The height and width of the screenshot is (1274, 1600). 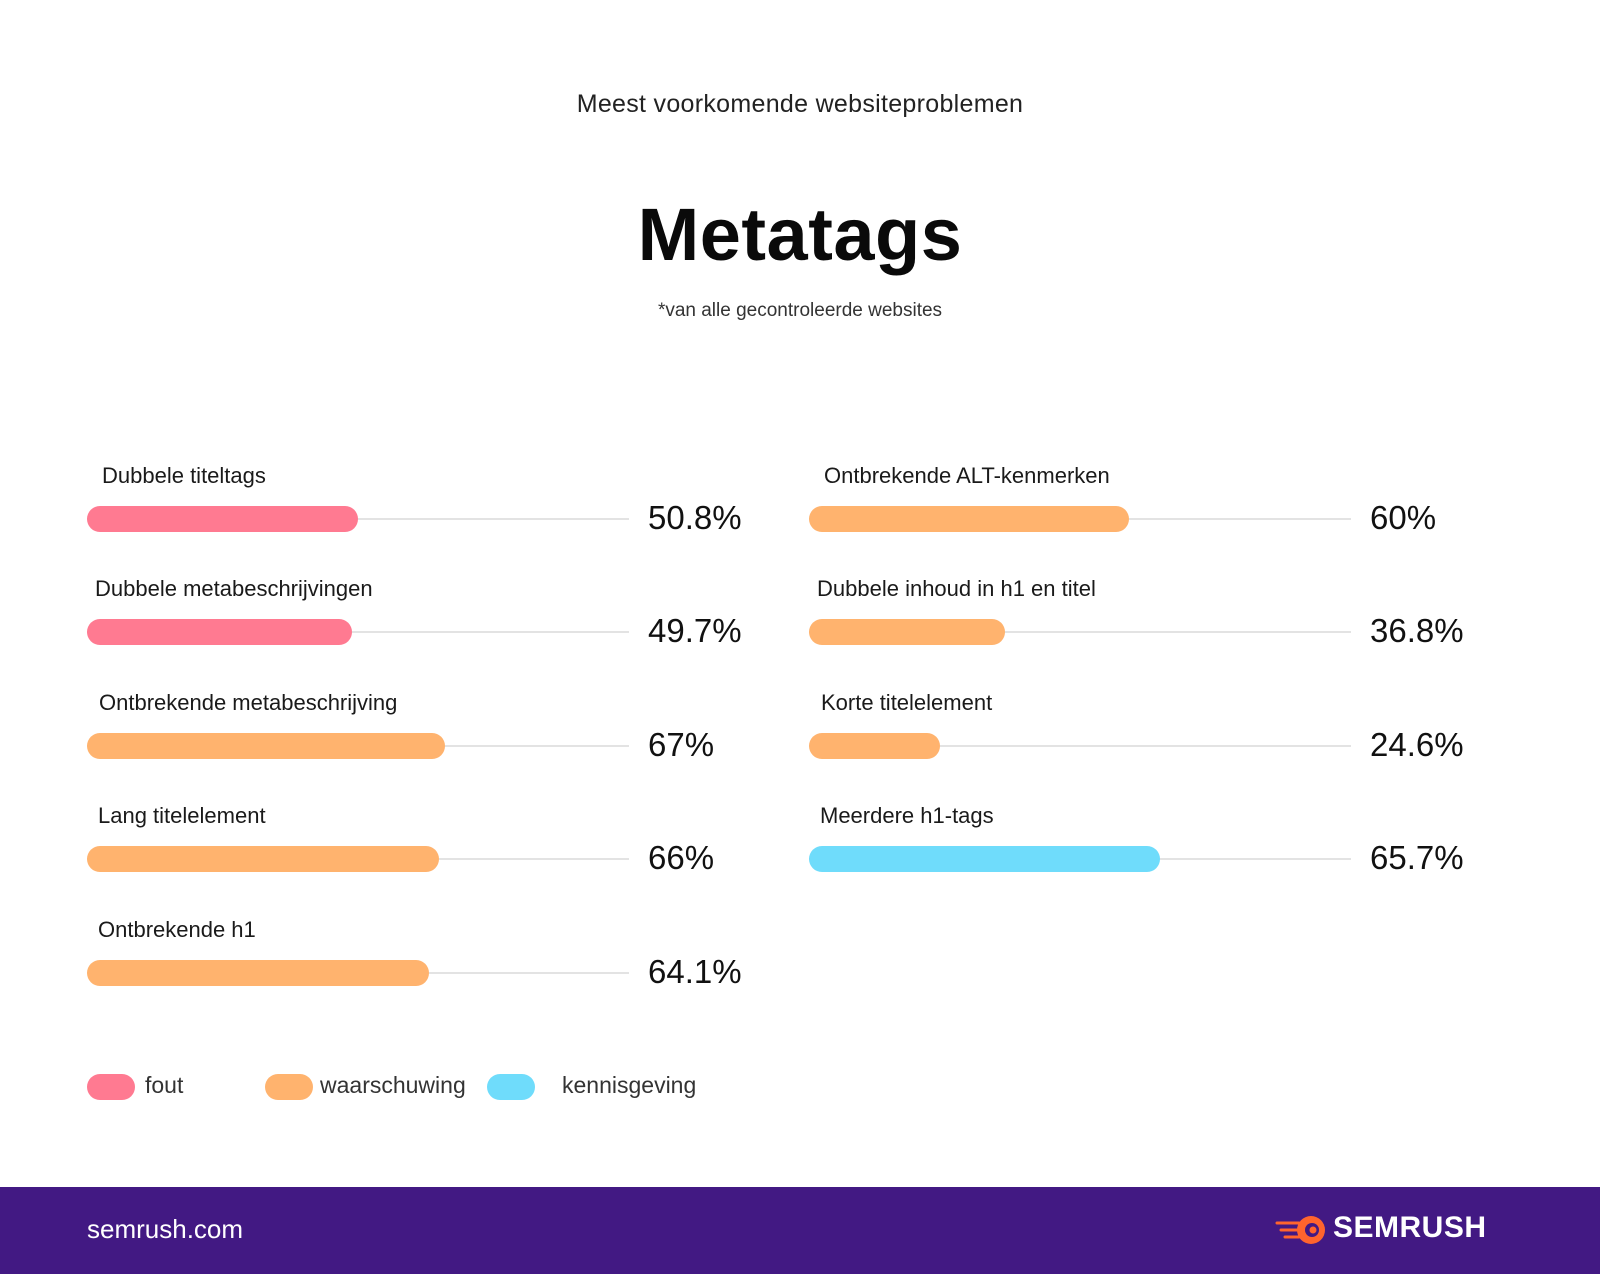 What do you see at coordinates (695, 517) in the screenshot?
I see `bar-value: 50.8%` at bounding box center [695, 517].